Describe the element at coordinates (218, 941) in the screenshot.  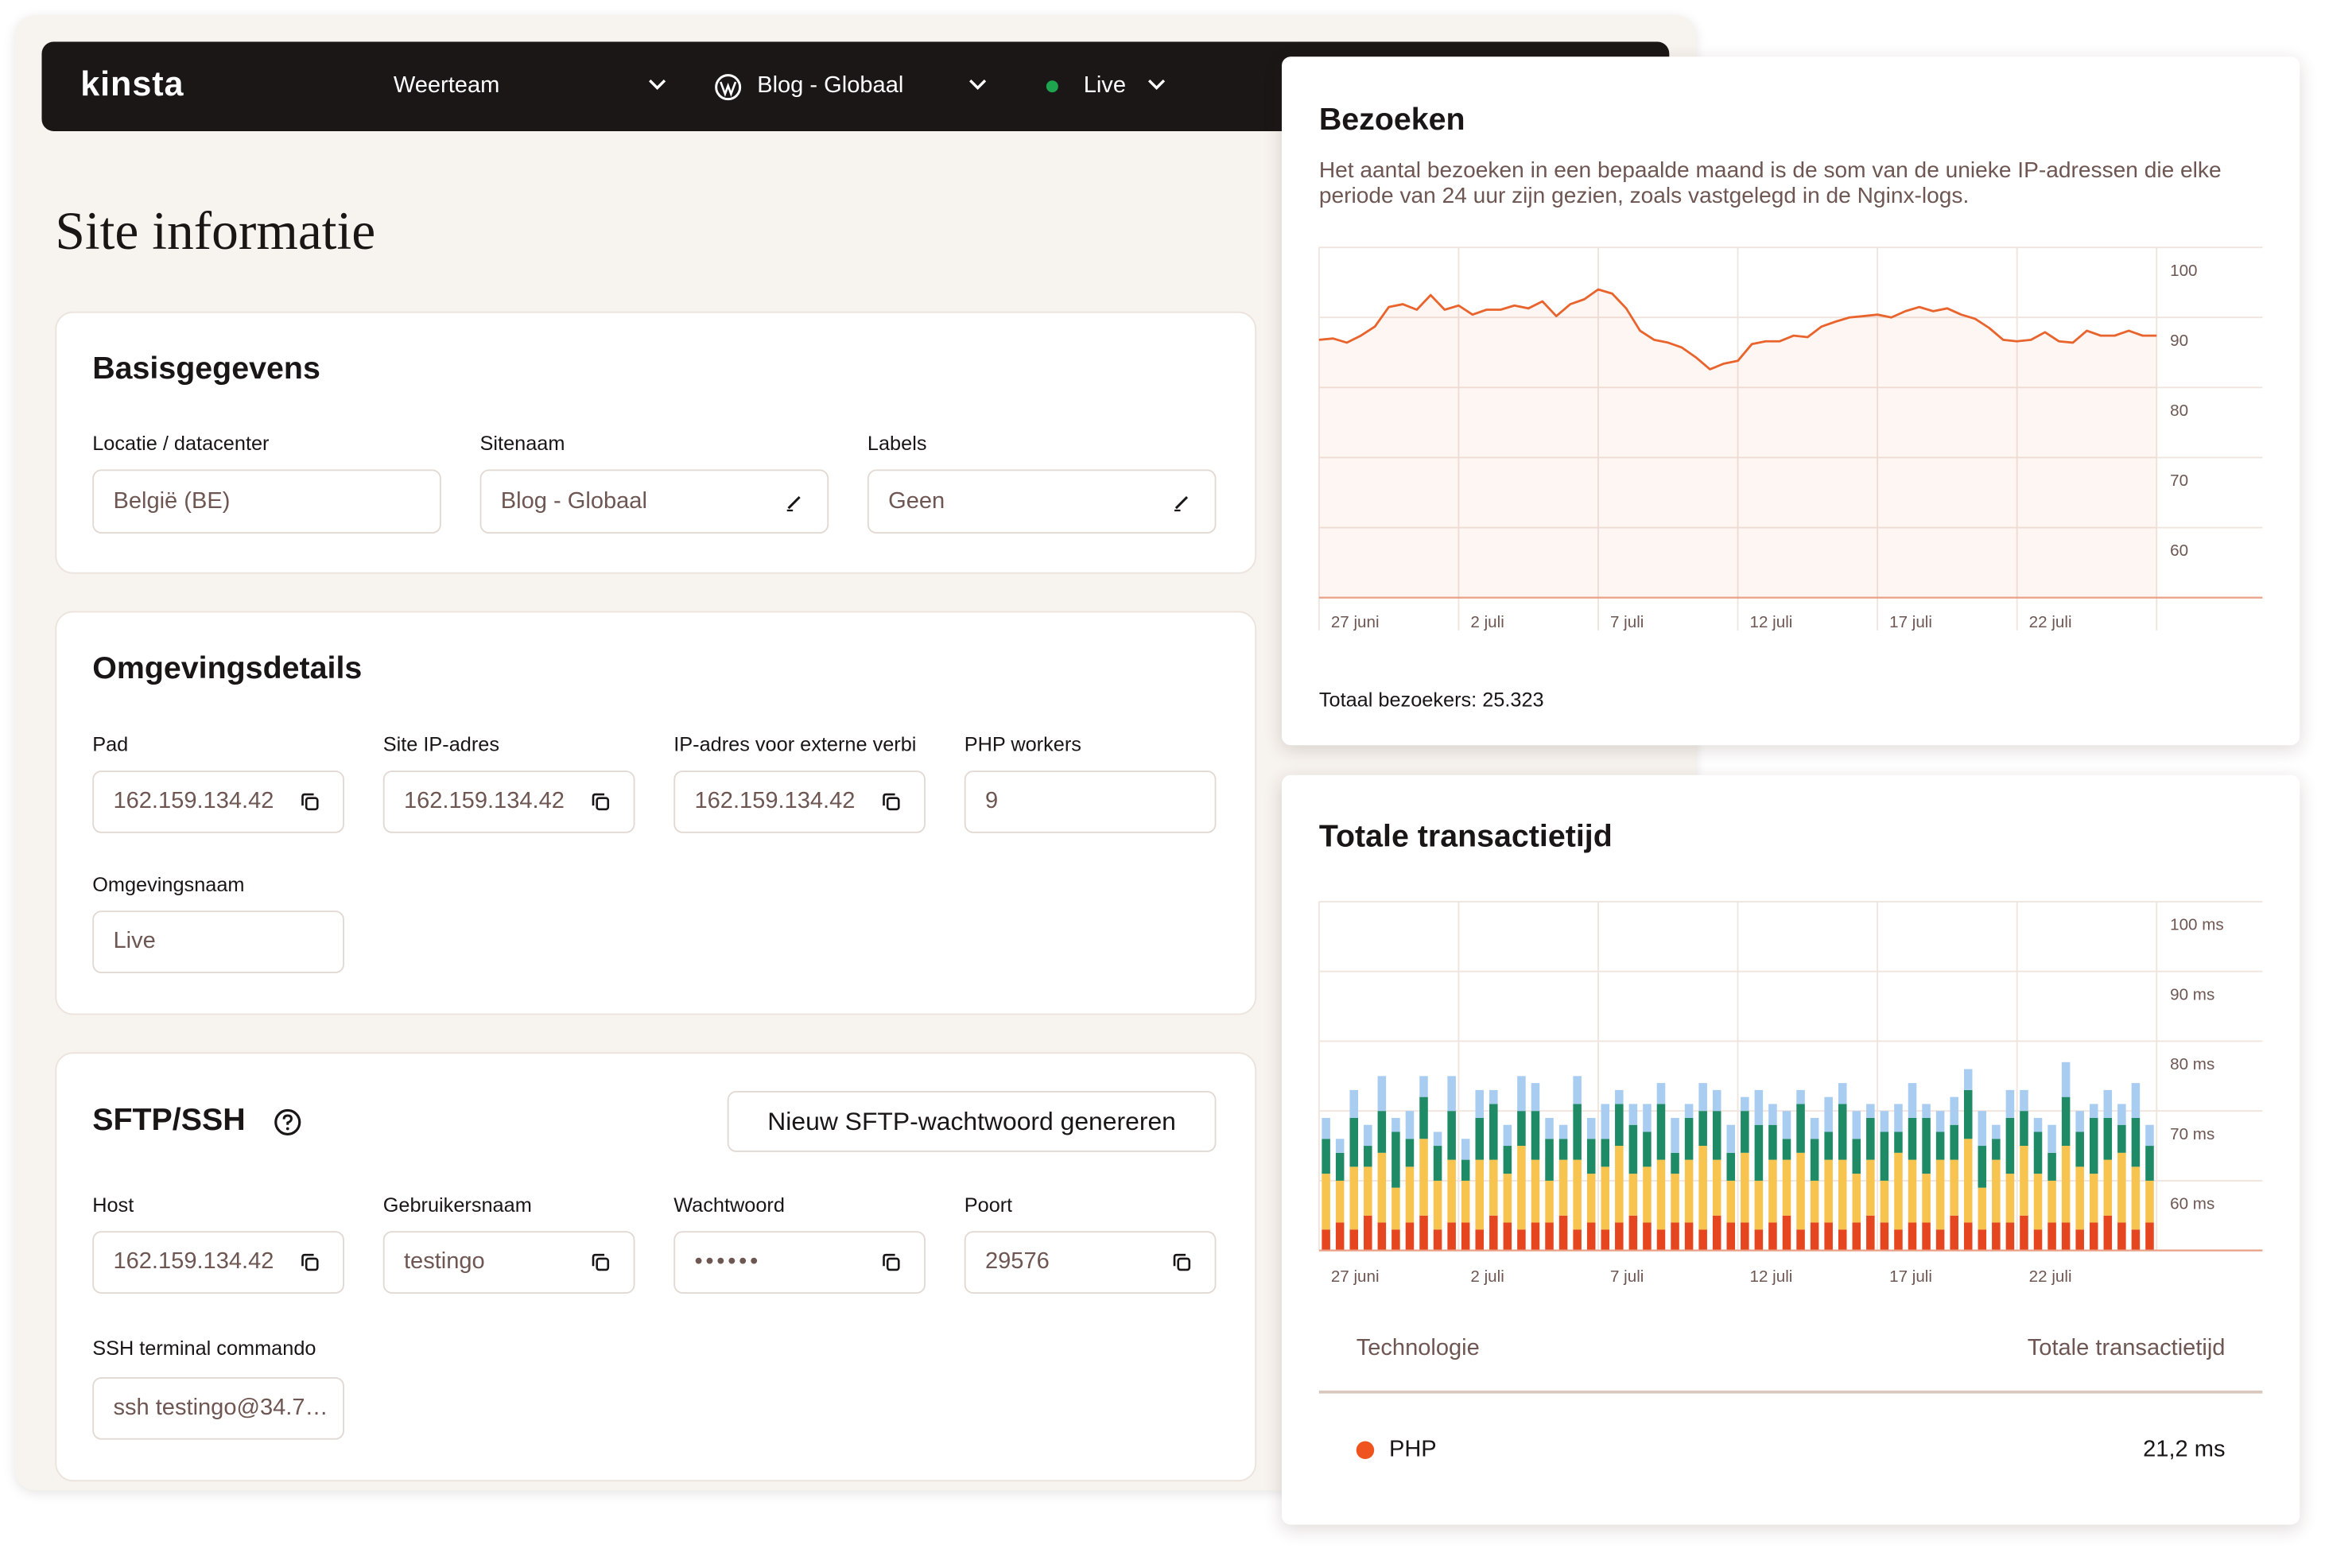
I see `field-input: Live` at that location.